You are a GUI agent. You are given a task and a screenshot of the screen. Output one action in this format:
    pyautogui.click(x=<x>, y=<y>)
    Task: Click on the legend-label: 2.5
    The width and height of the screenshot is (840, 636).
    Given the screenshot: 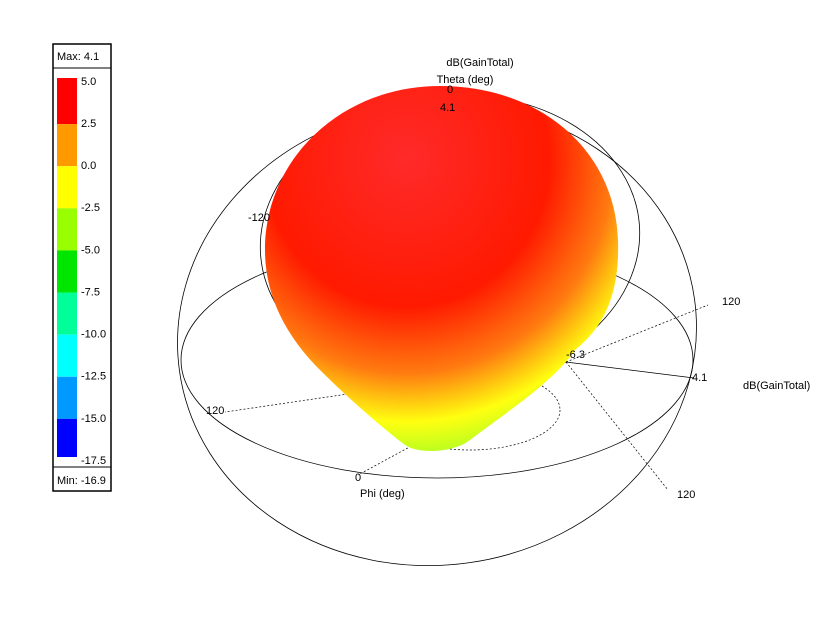 What is the action you would take?
    pyautogui.click(x=88, y=124)
    